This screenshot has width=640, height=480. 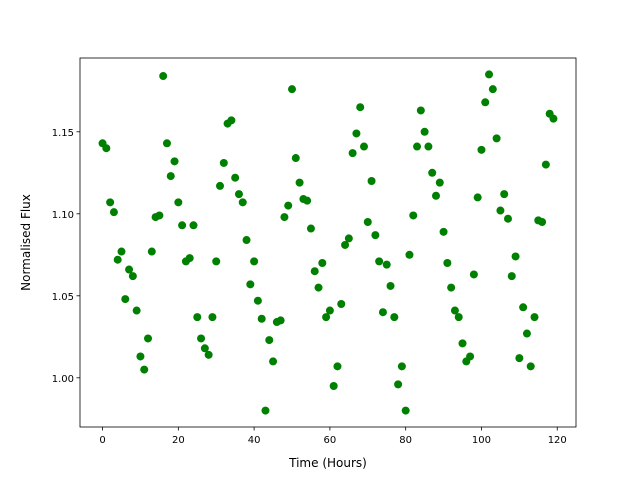 What do you see at coordinates (254, 440) in the screenshot?
I see `x-tick-label: 40` at bounding box center [254, 440].